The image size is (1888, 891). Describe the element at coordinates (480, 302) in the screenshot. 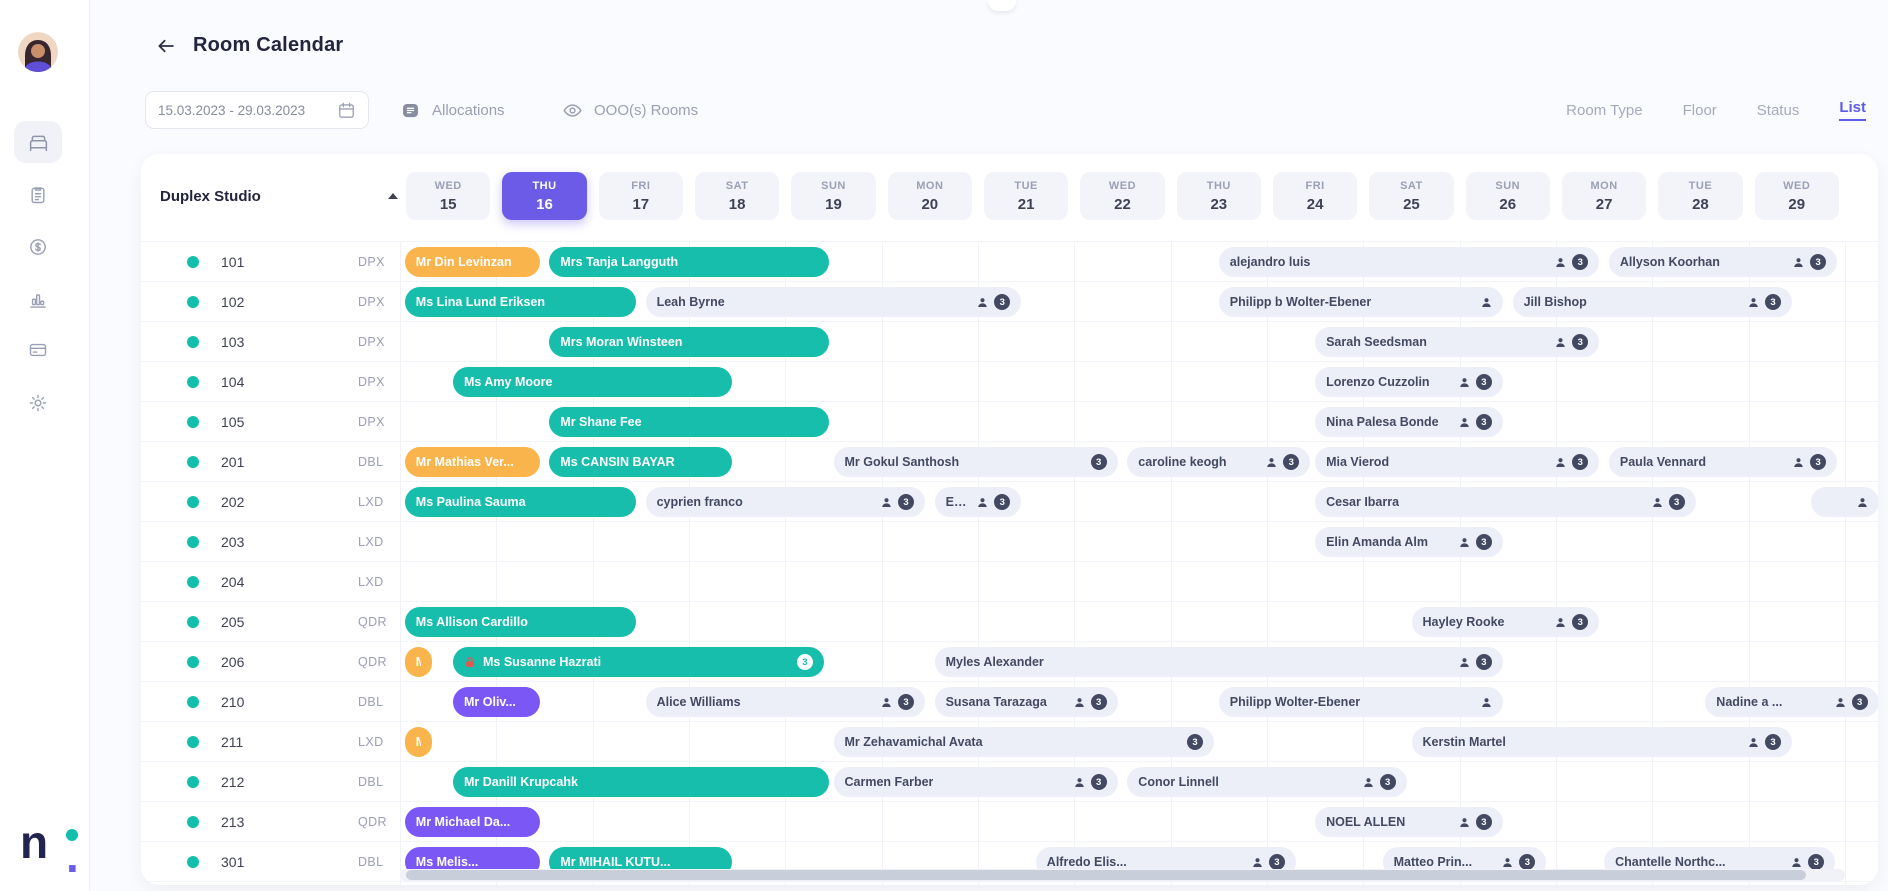

I see `guest-name: Ms Lina Lund Eriksen` at that location.